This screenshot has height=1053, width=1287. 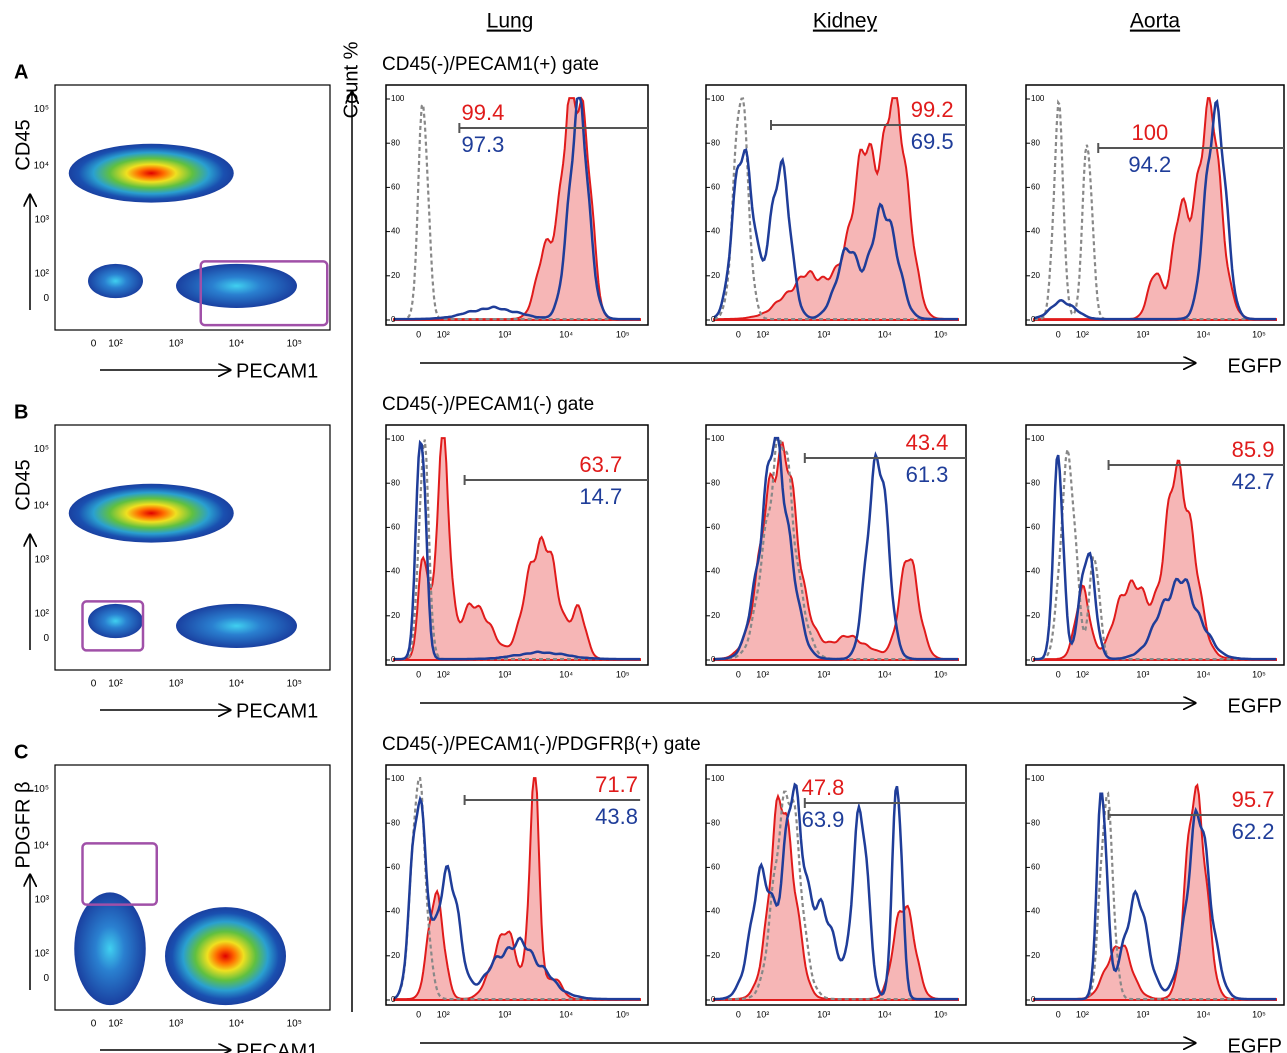 I want to click on blue-percentage: 61.3, so click(x=927, y=474).